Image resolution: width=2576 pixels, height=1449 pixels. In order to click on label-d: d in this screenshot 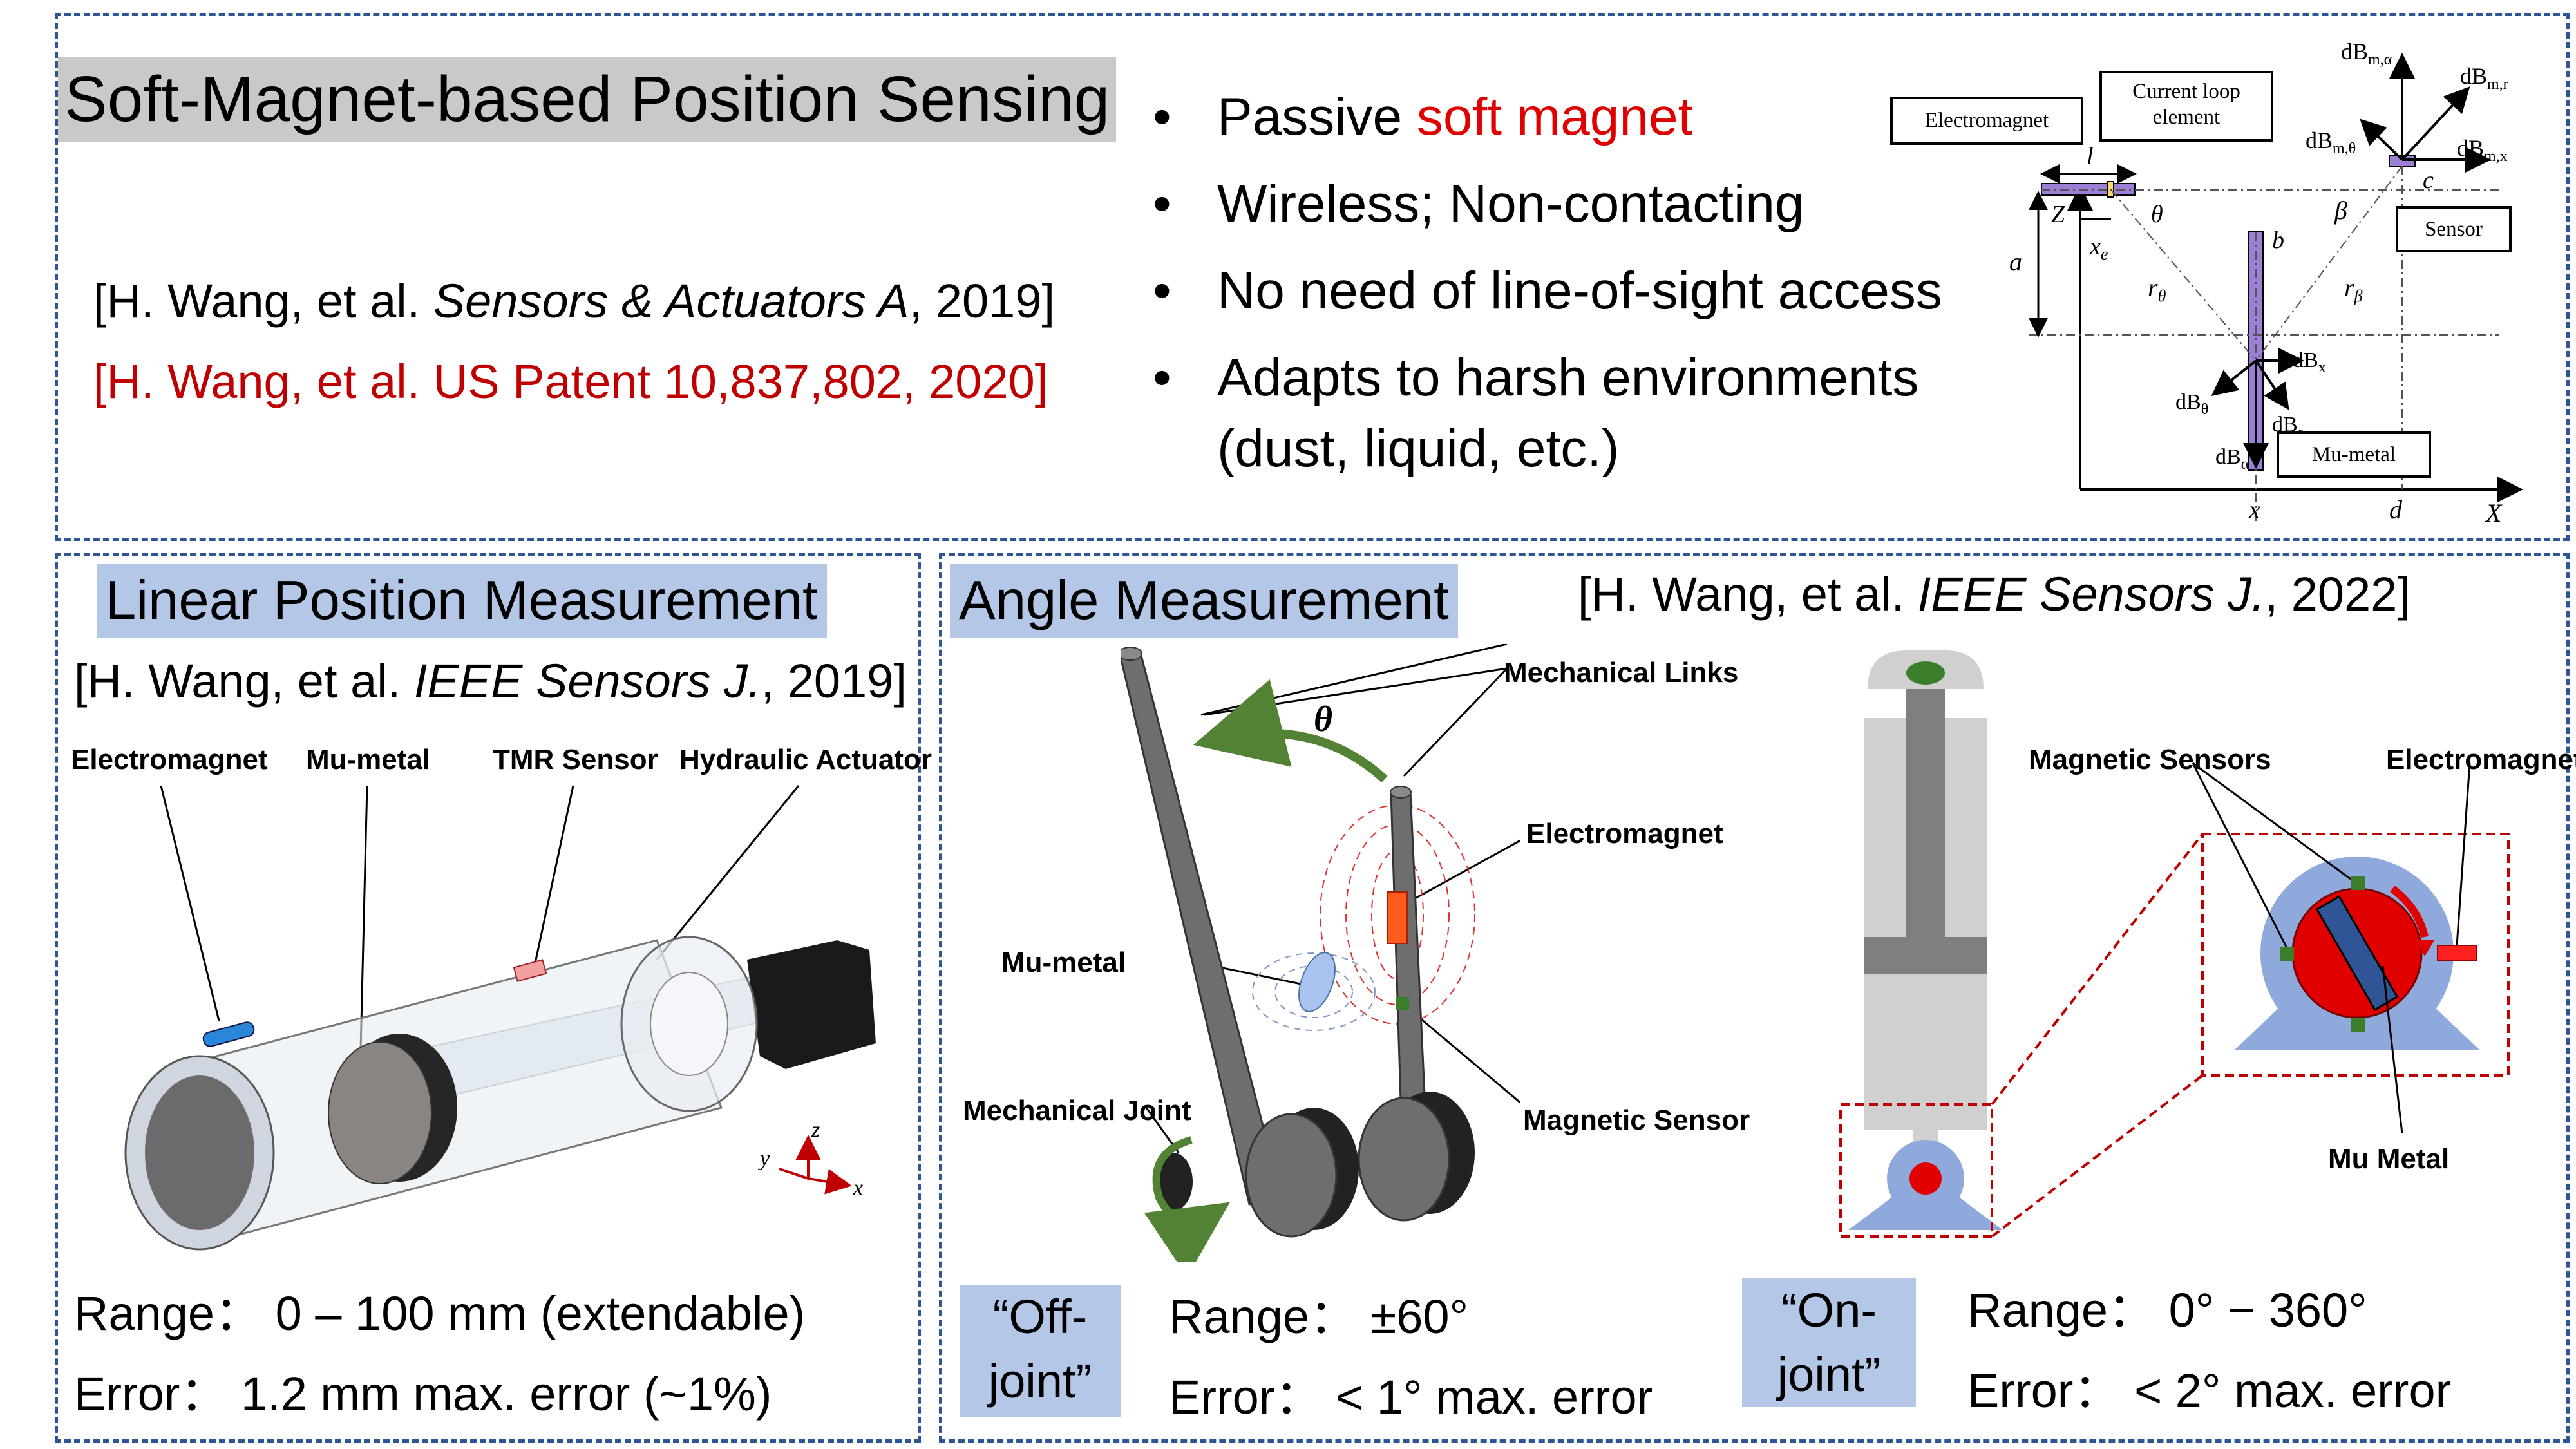, I will do `click(2396, 510)`.